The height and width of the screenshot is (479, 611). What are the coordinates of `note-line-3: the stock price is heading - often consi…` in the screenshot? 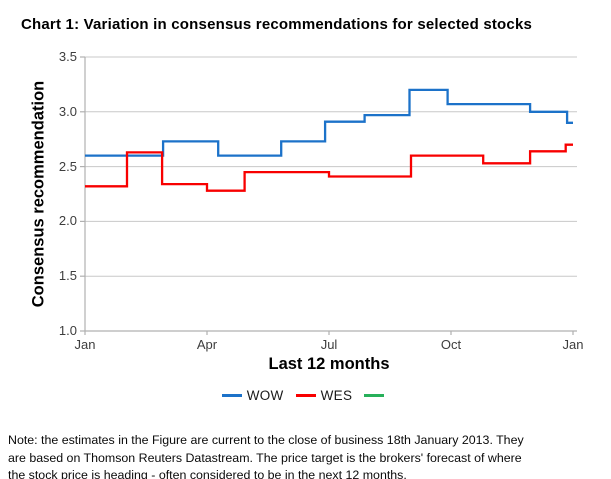 It's located at (207, 473).